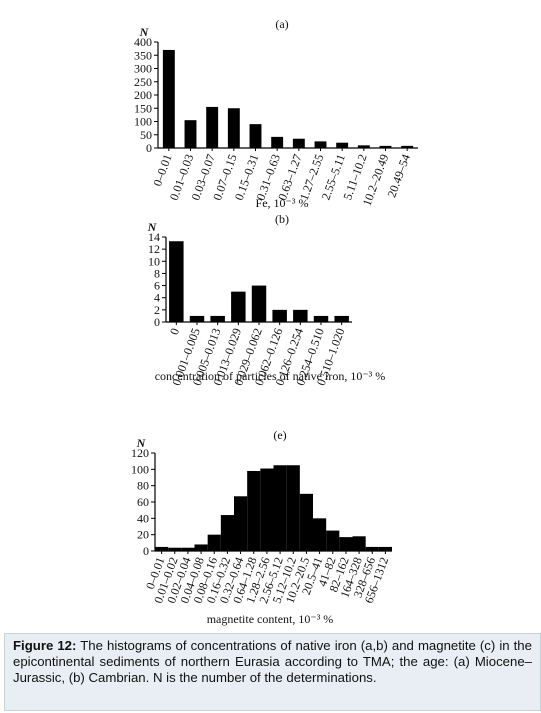 The image size is (541, 713). I want to click on y-tick-label: 4, so click(157, 298).